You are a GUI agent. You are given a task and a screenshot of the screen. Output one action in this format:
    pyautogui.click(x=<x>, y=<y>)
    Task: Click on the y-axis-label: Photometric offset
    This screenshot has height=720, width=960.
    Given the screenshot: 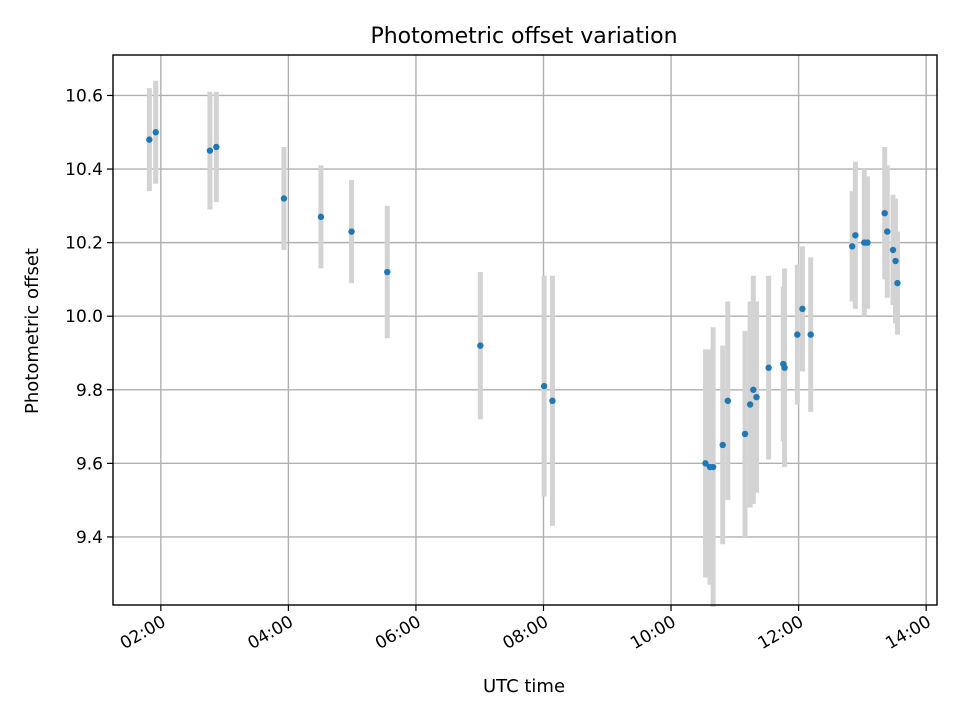 What is the action you would take?
    pyautogui.click(x=32, y=331)
    